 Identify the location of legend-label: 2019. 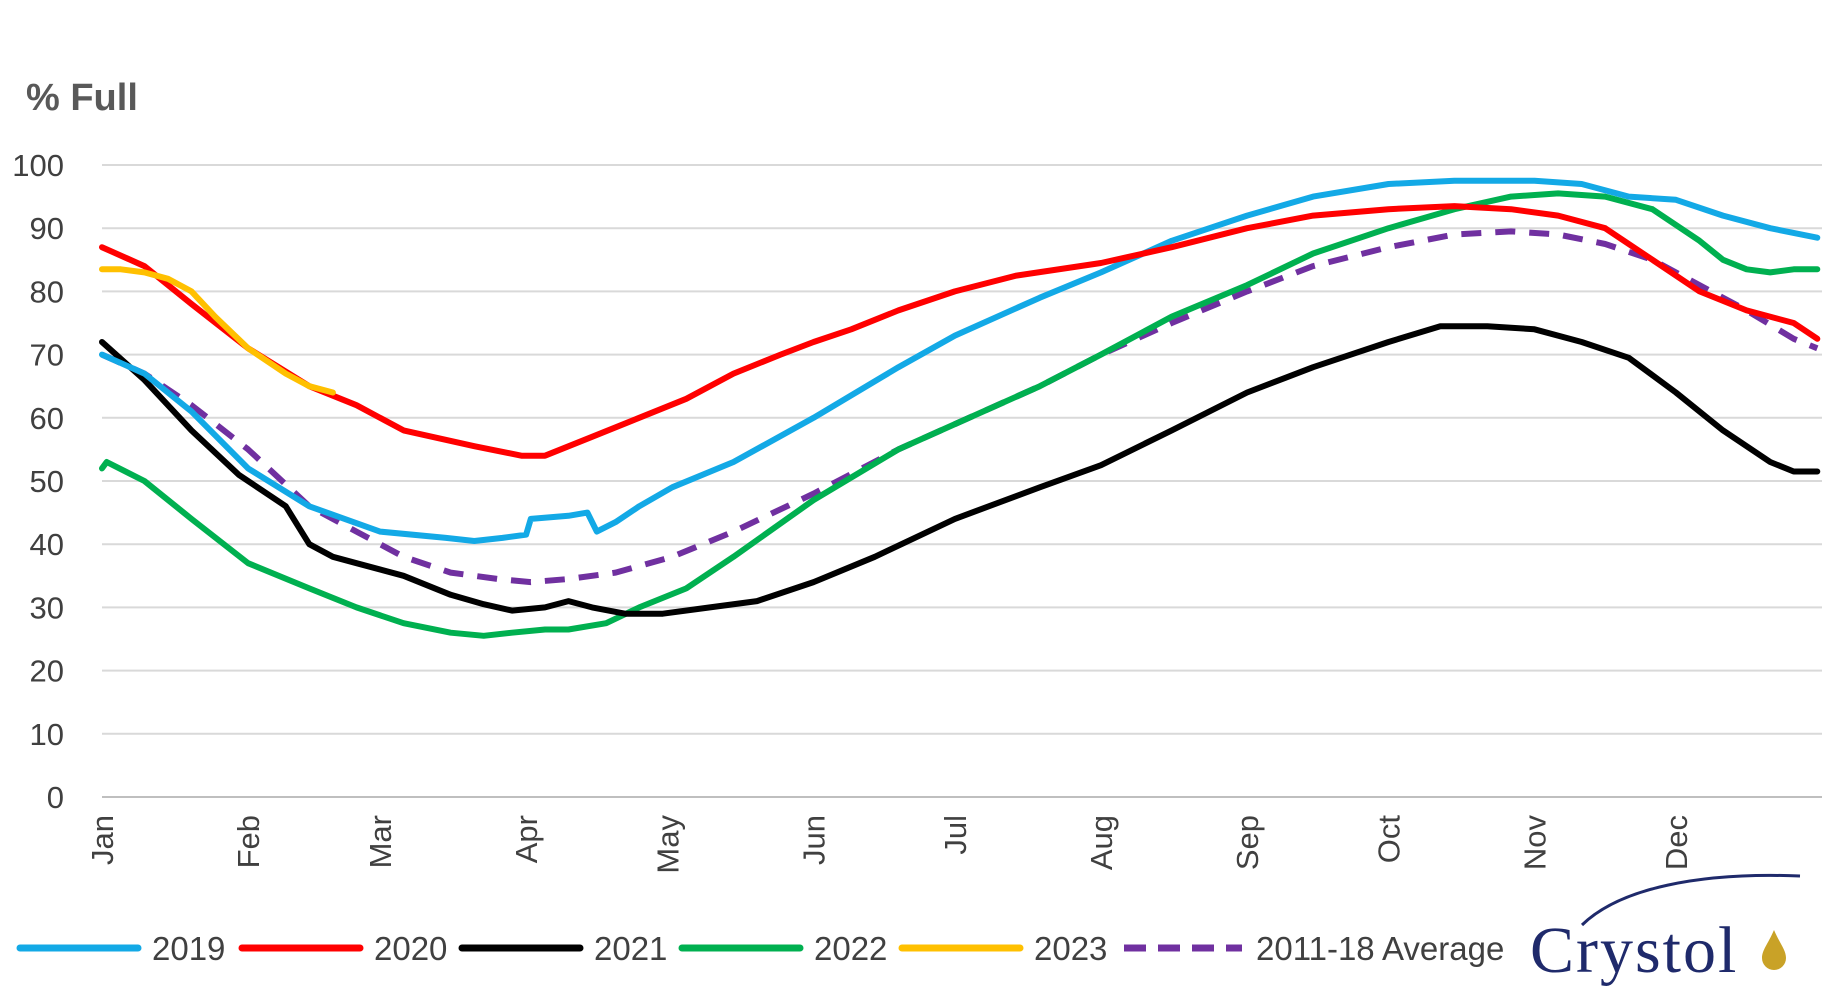
(188, 948).